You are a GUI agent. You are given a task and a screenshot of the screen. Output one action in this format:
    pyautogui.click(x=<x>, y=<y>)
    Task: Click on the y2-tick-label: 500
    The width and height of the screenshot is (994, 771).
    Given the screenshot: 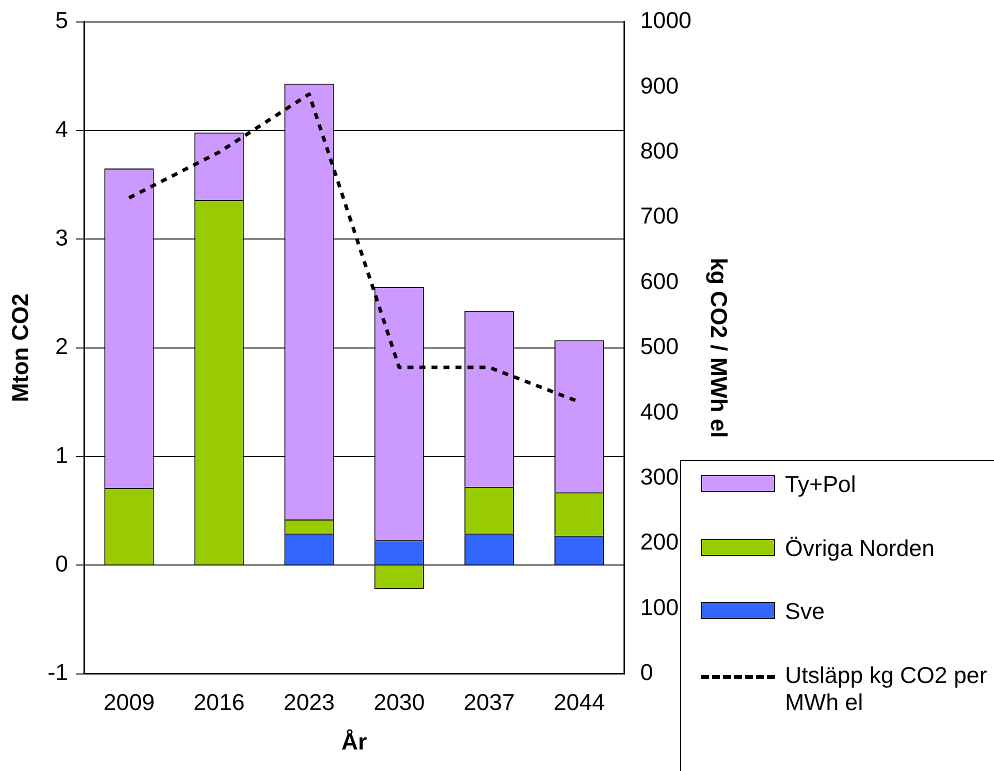 What is the action you would take?
    pyautogui.click(x=659, y=346)
    